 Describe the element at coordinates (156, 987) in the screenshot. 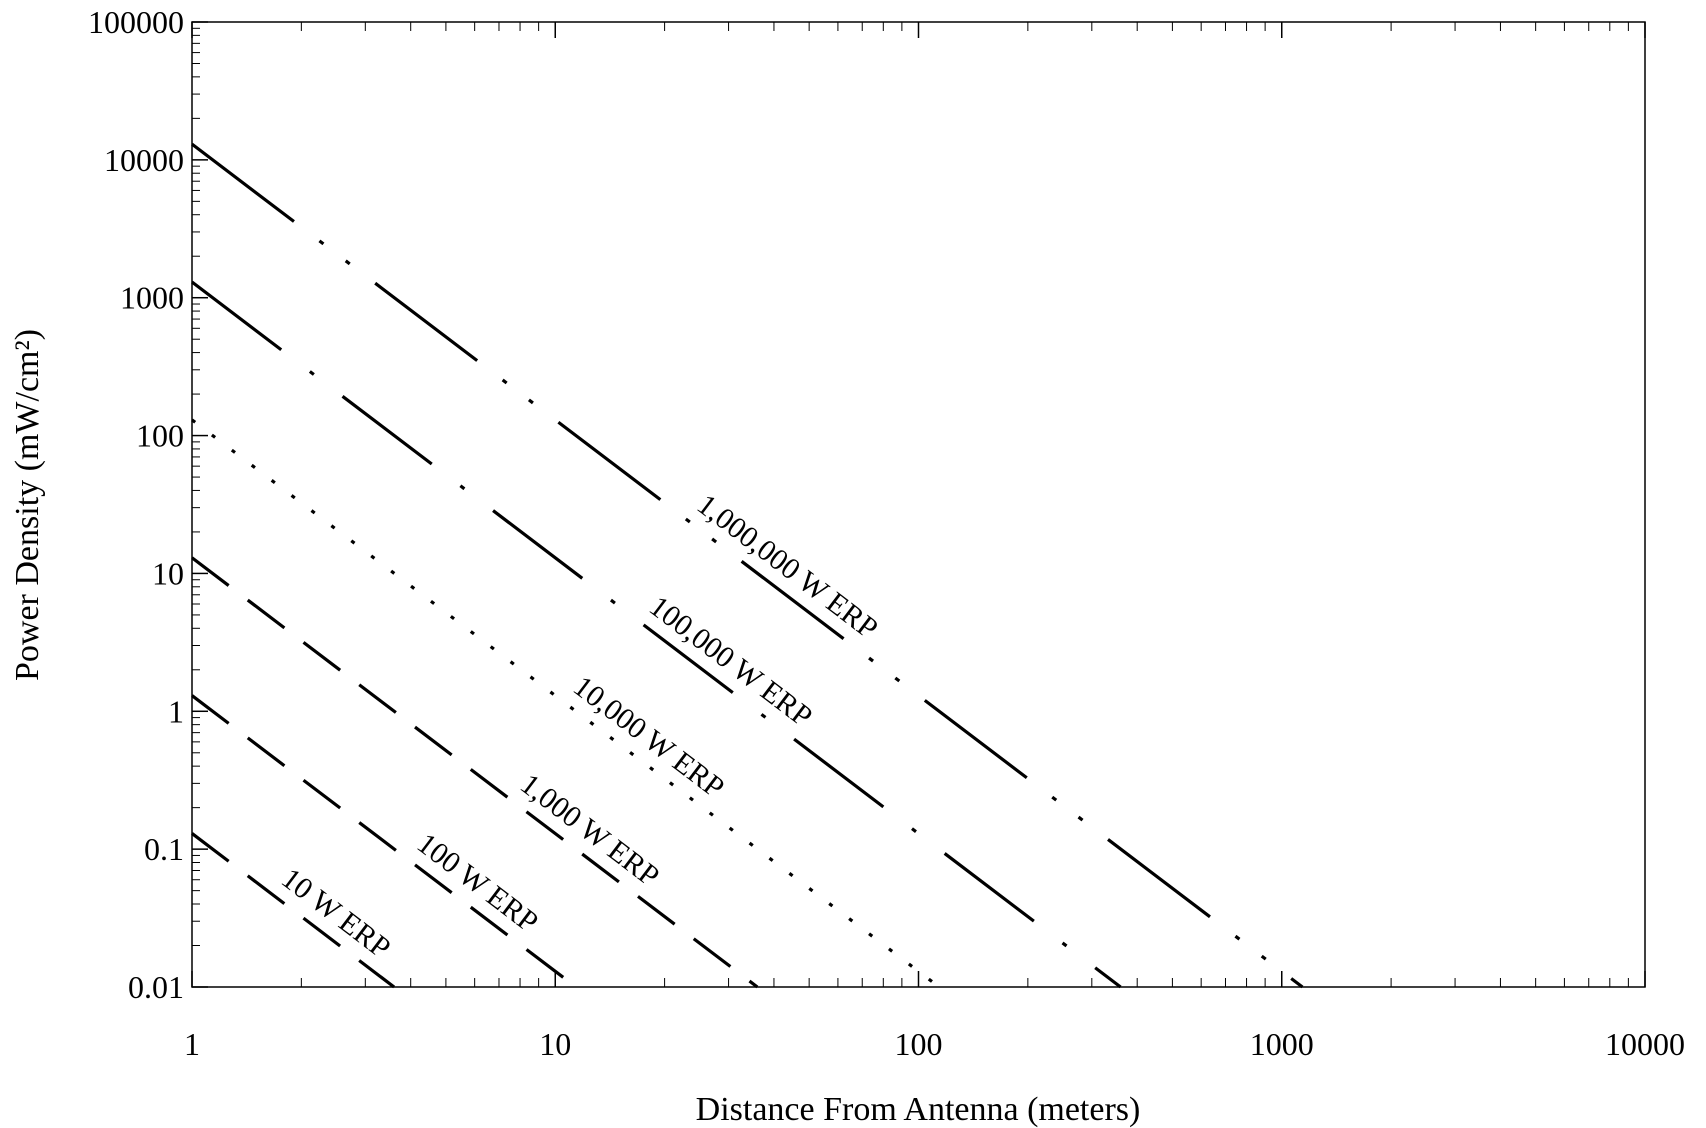

I see `y-tick-label: 0.01` at that location.